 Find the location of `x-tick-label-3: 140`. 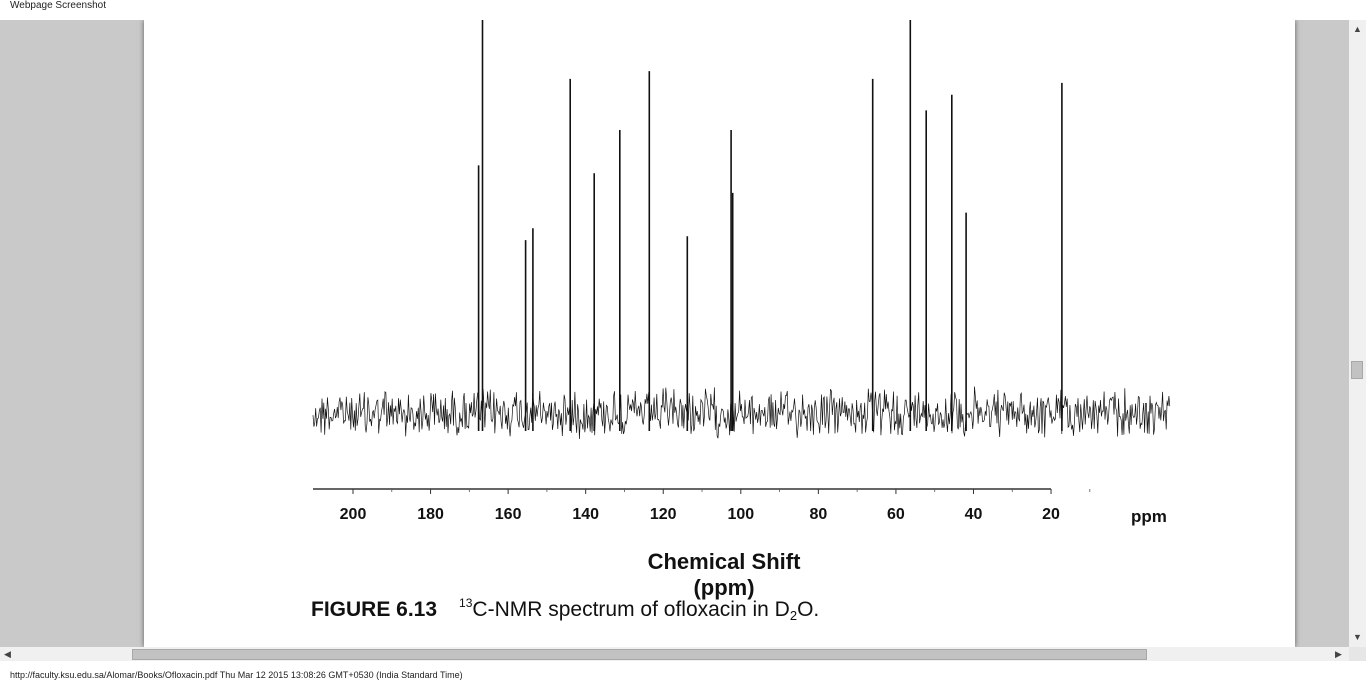

x-tick-label-3: 140 is located at coordinates (585, 514).